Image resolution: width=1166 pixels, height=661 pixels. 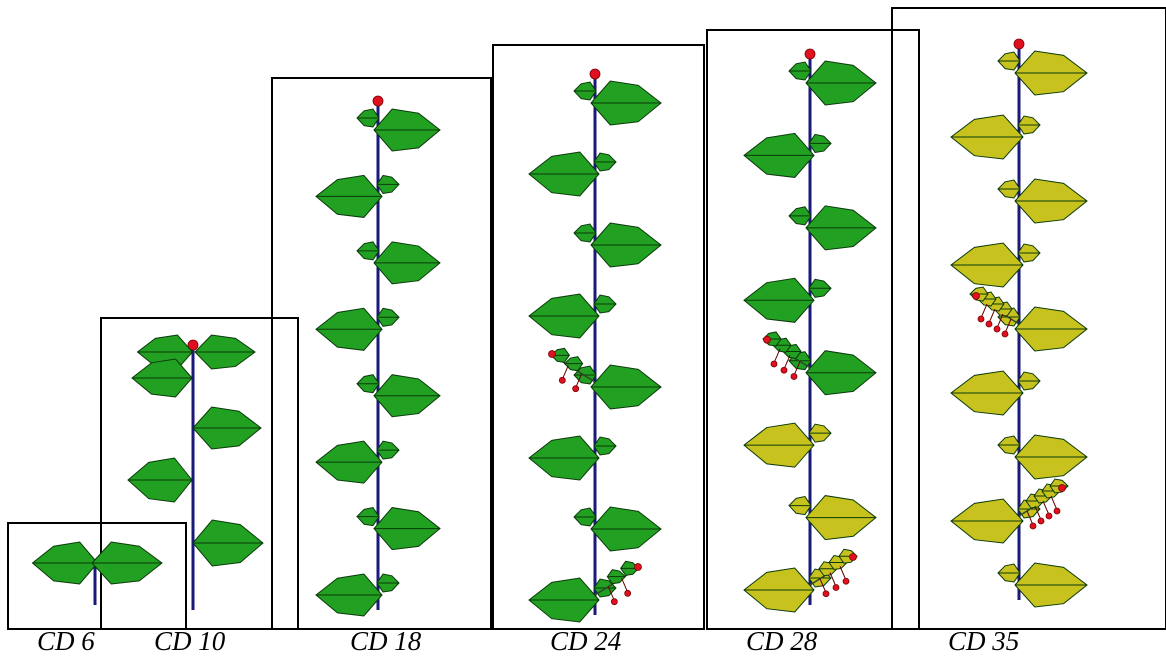 What do you see at coordinates (586, 641) in the screenshot?
I see `label-cd24: CD 24` at bounding box center [586, 641].